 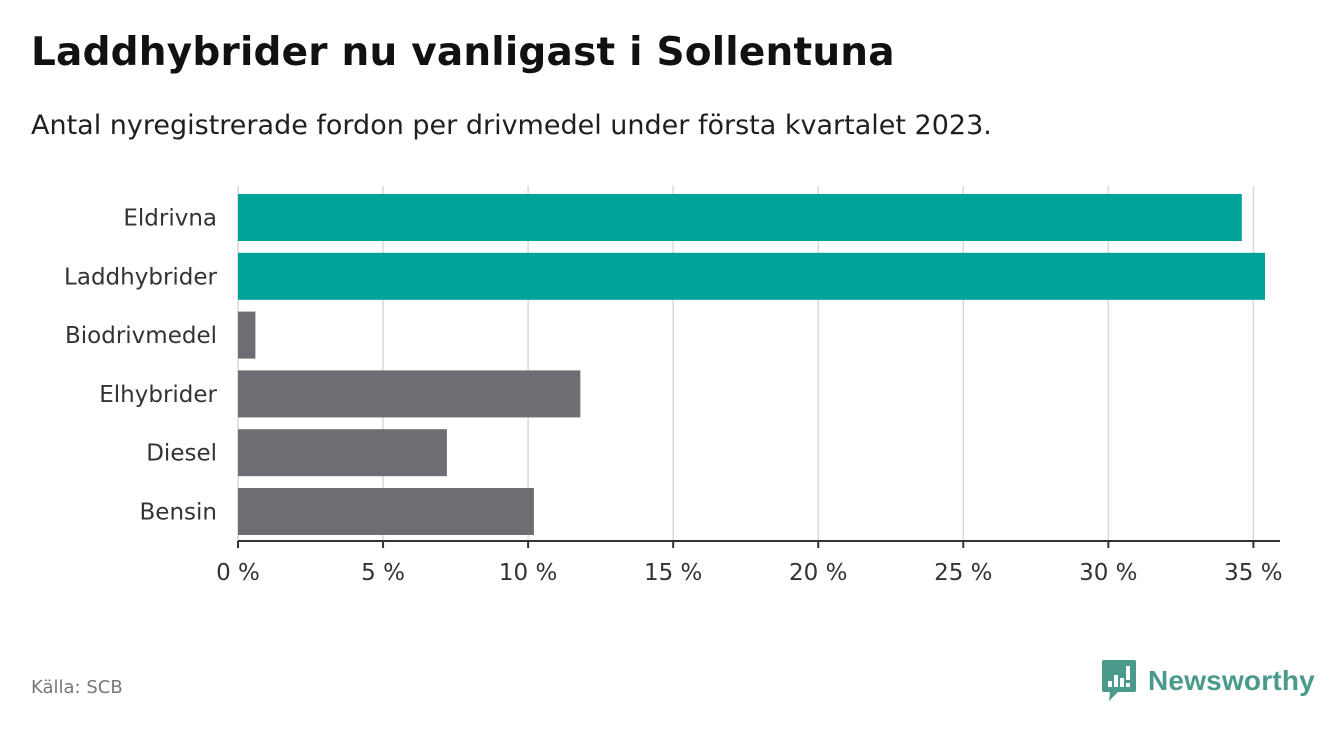 What do you see at coordinates (178, 513) in the screenshot?
I see `category-label: Bensin` at bounding box center [178, 513].